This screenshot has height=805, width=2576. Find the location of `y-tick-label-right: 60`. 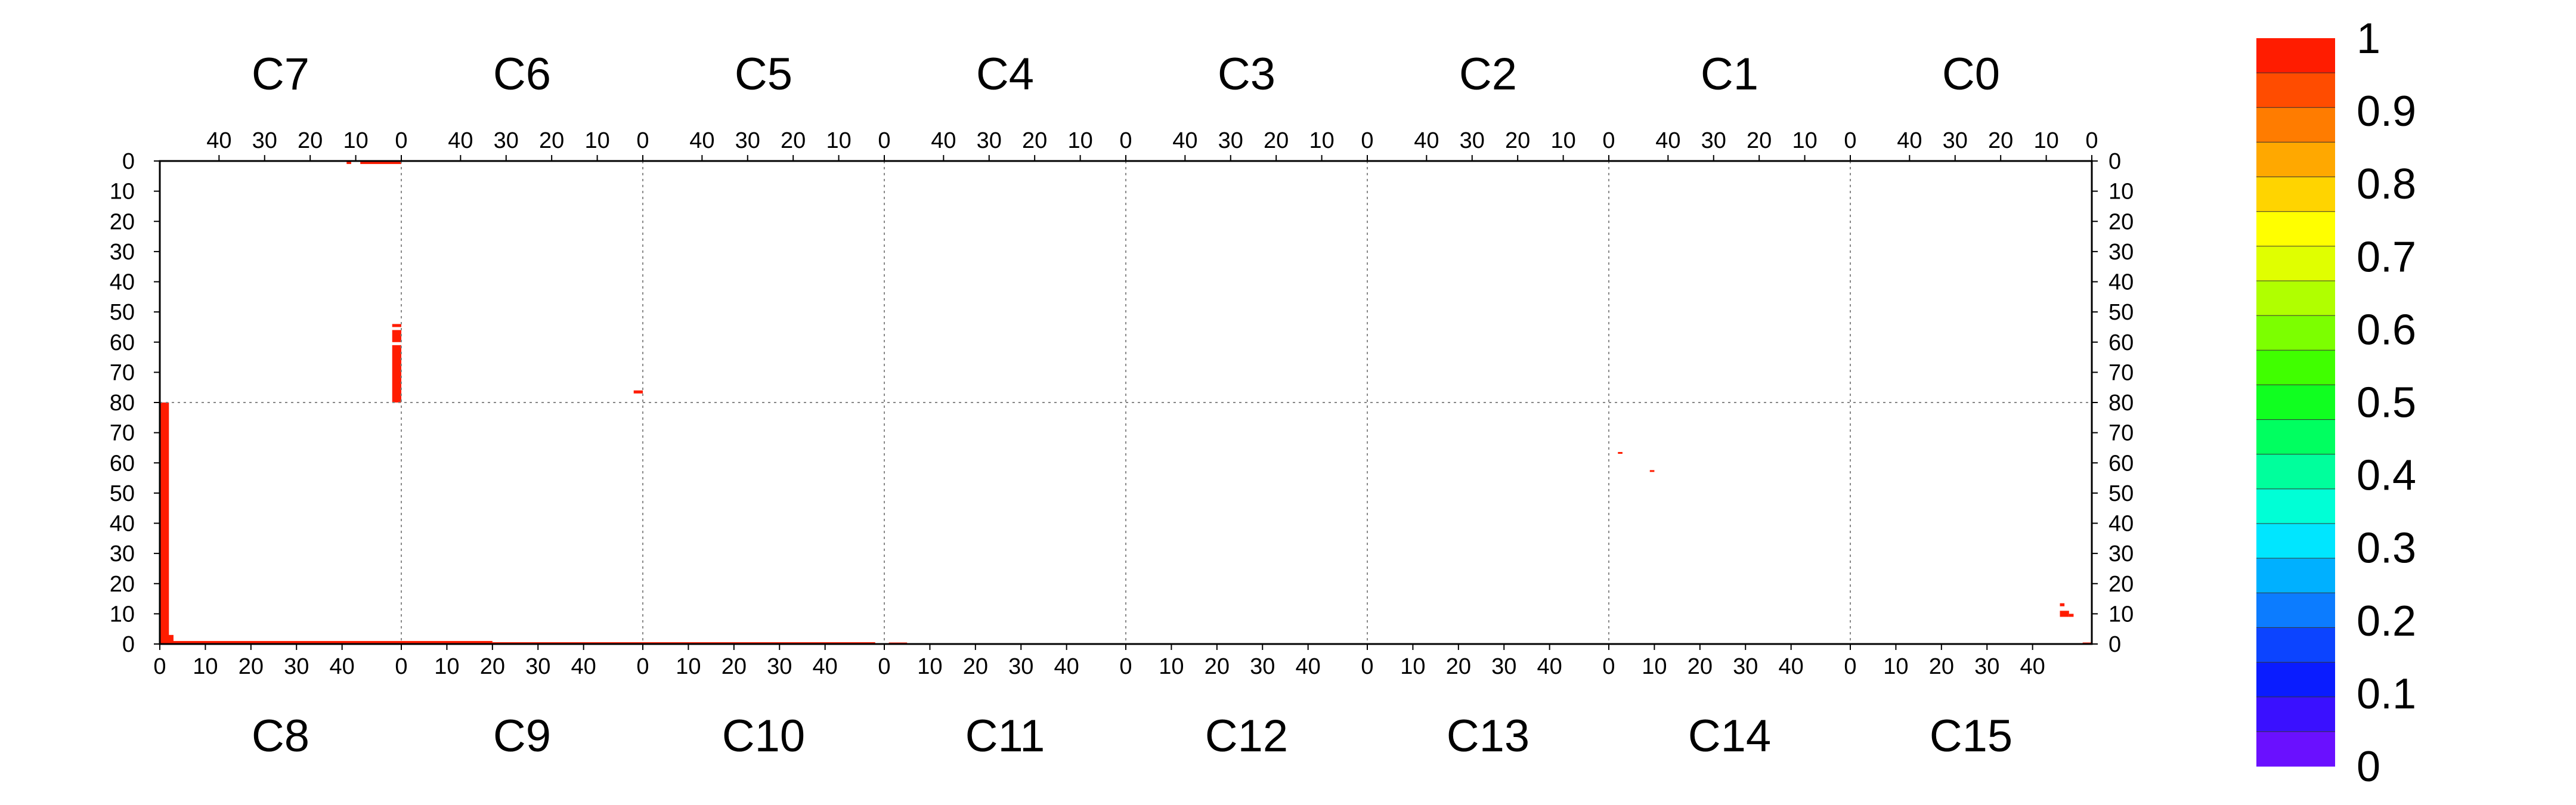

y-tick-label-right: 60 is located at coordinates (2122, 464).